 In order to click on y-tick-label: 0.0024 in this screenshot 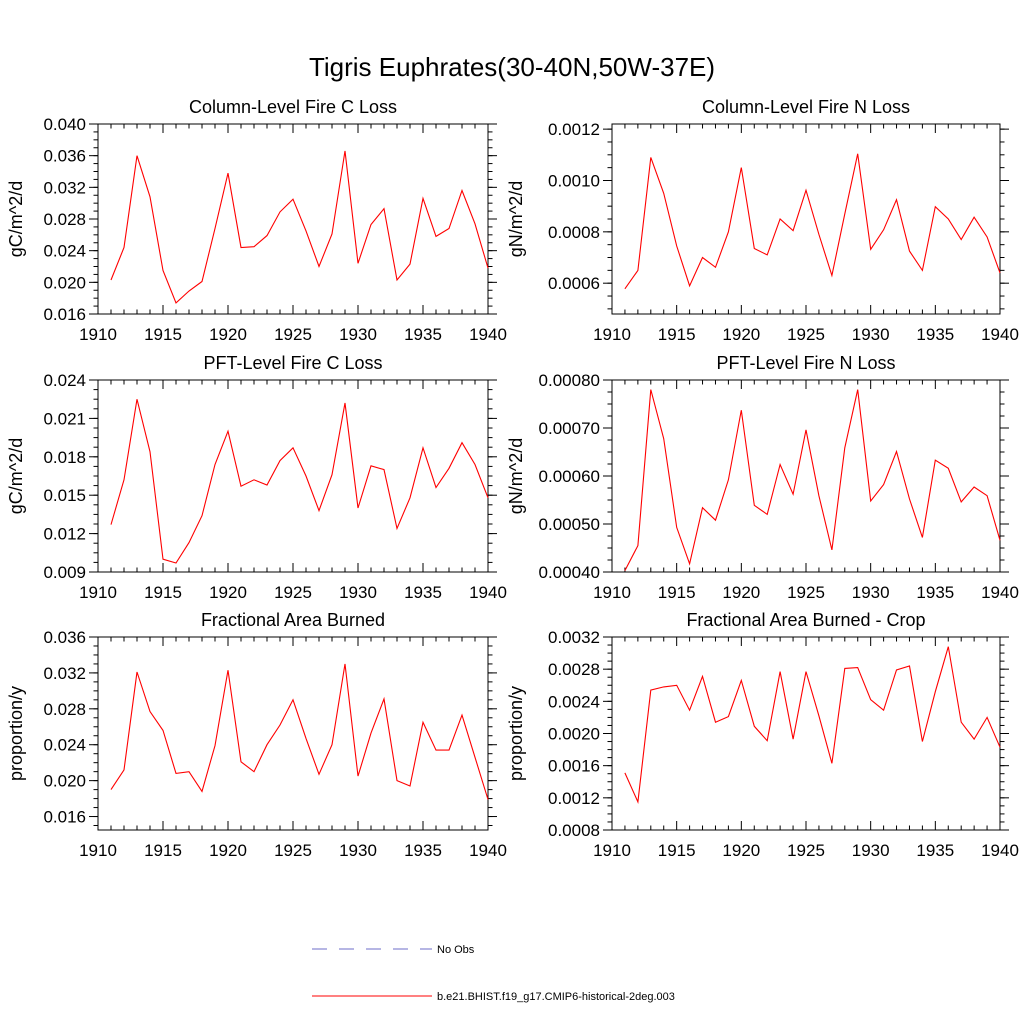, I will do `click(574, 701)`.